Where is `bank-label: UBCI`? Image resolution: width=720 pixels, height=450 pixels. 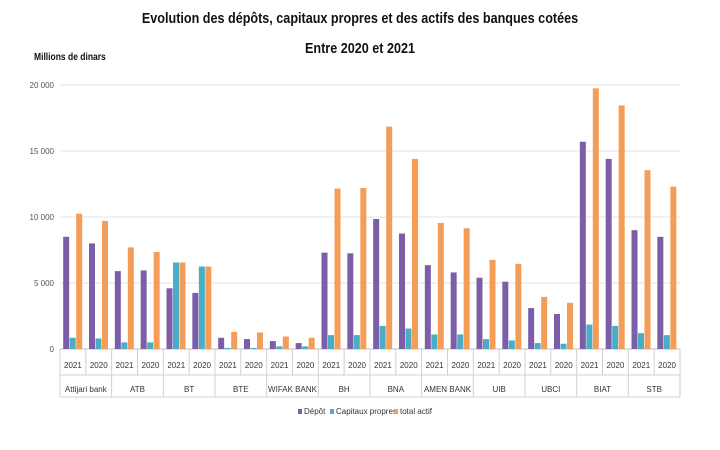
bank-label: UBCI is located at coordinates (550, 389).